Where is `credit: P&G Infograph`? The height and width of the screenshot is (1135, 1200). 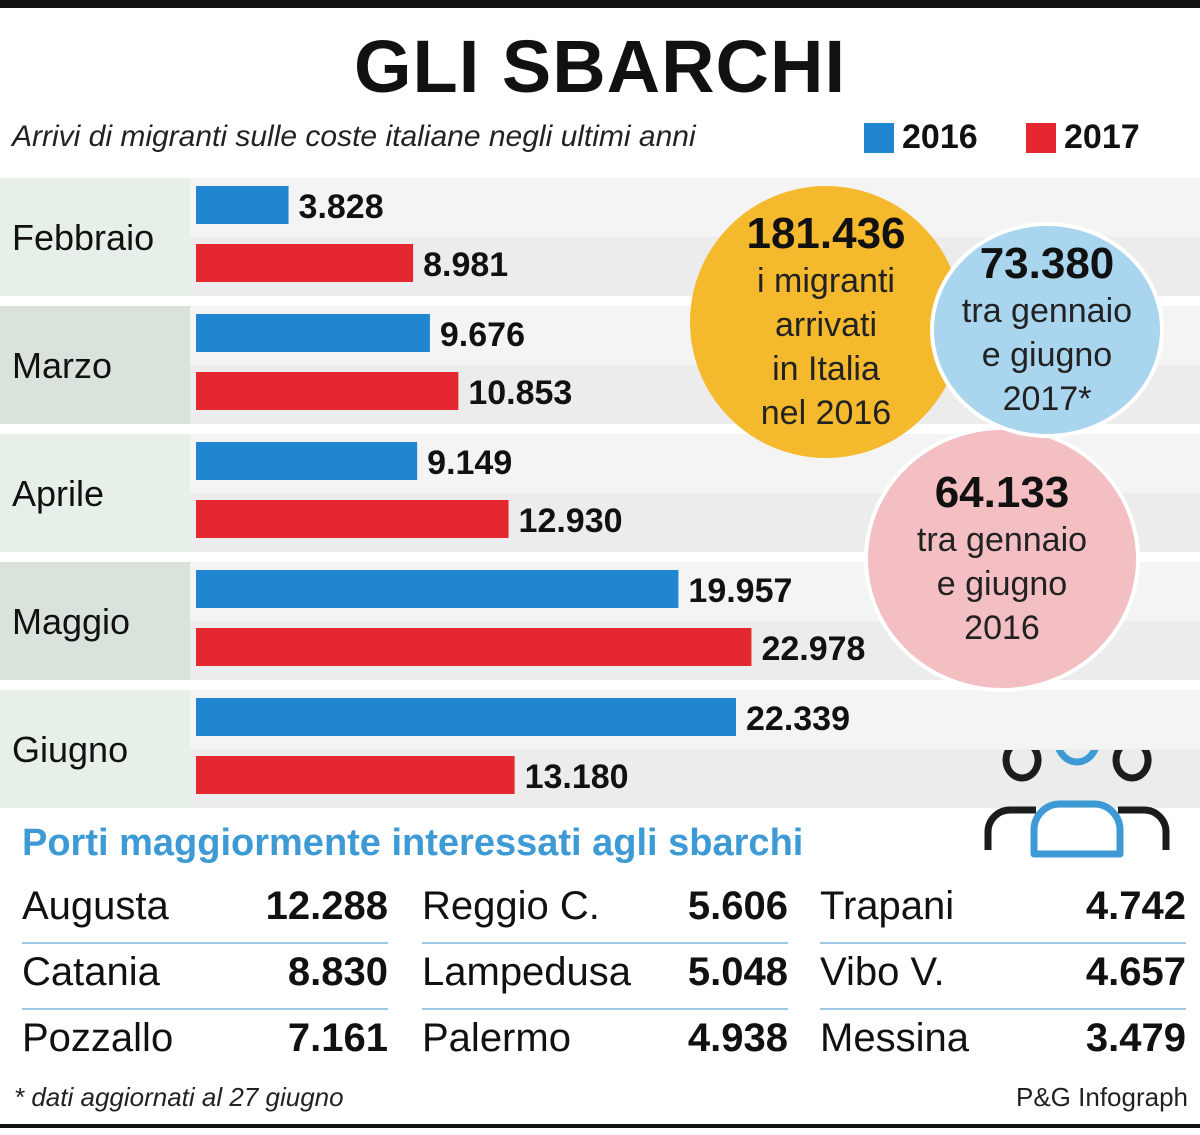
credit: P&G Infograph is located at coordinates (1102, 1097).